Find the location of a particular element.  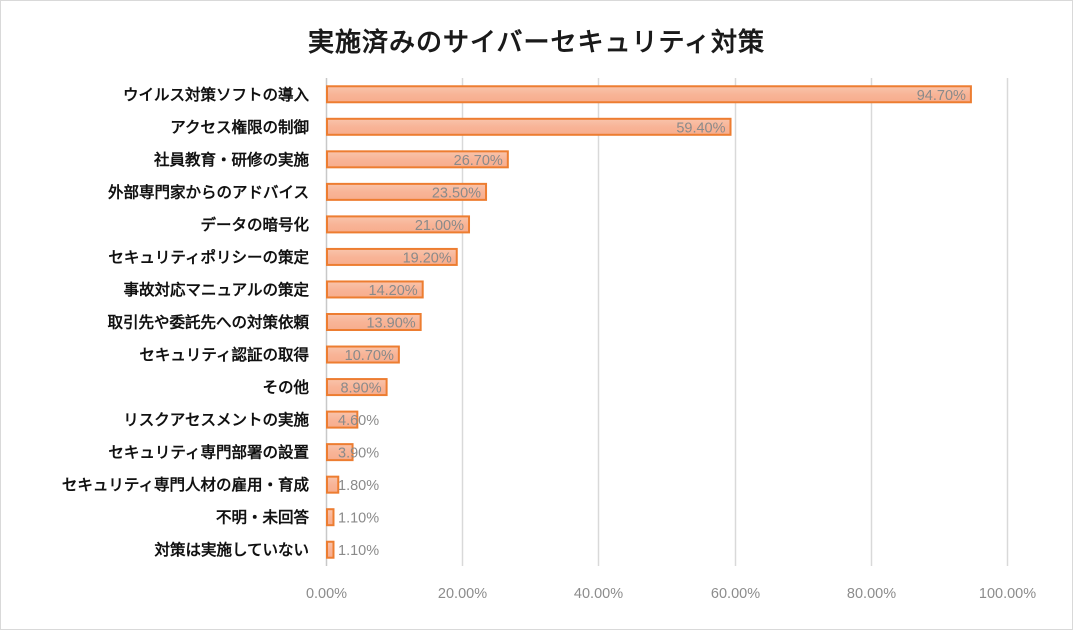

data-label: 21.00% is located at coordinates (439, 226).